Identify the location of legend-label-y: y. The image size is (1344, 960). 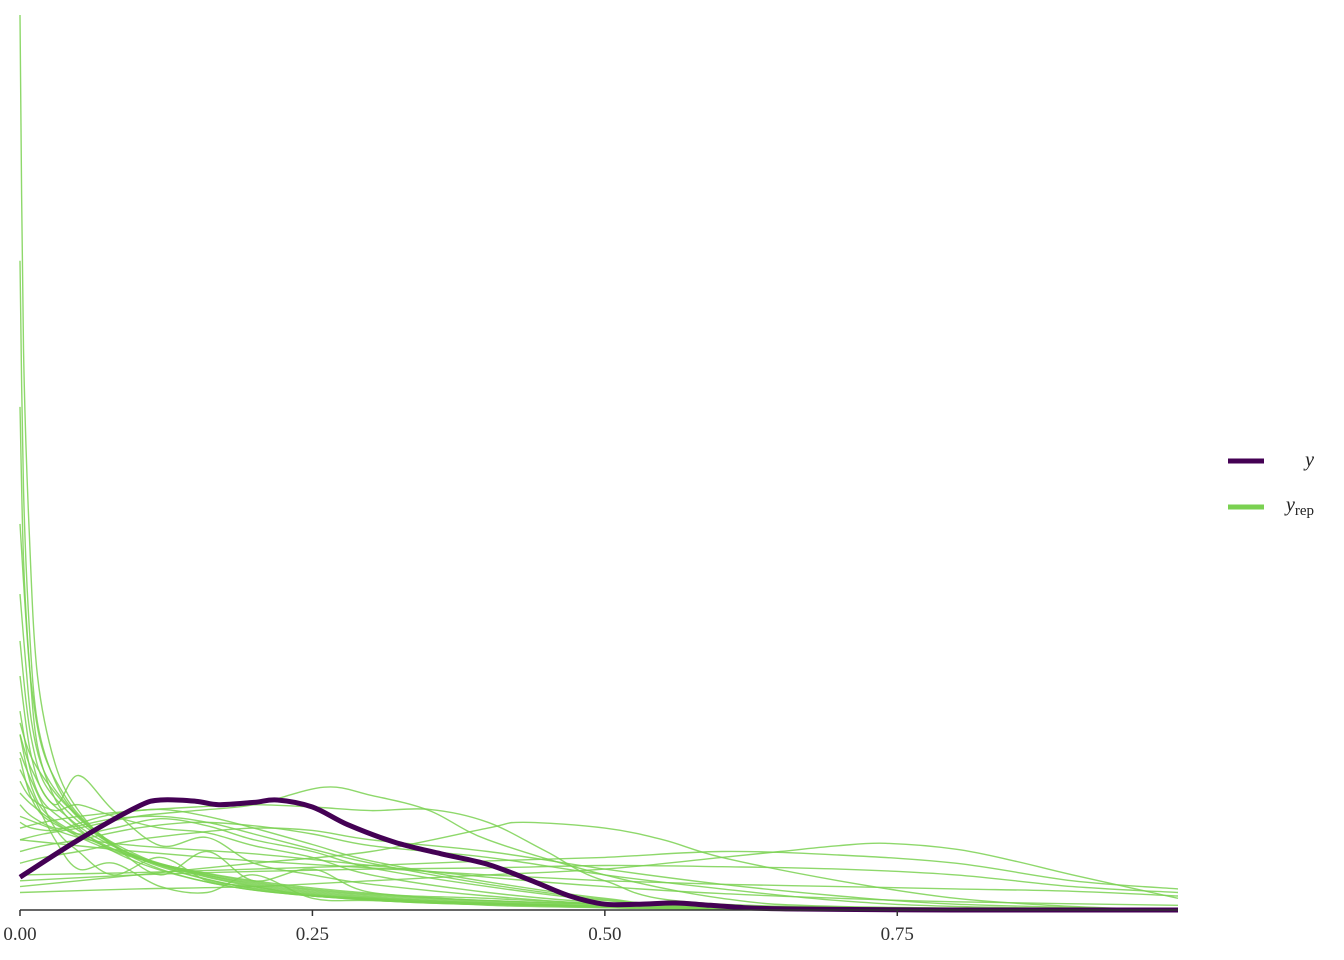
(1308, 460).